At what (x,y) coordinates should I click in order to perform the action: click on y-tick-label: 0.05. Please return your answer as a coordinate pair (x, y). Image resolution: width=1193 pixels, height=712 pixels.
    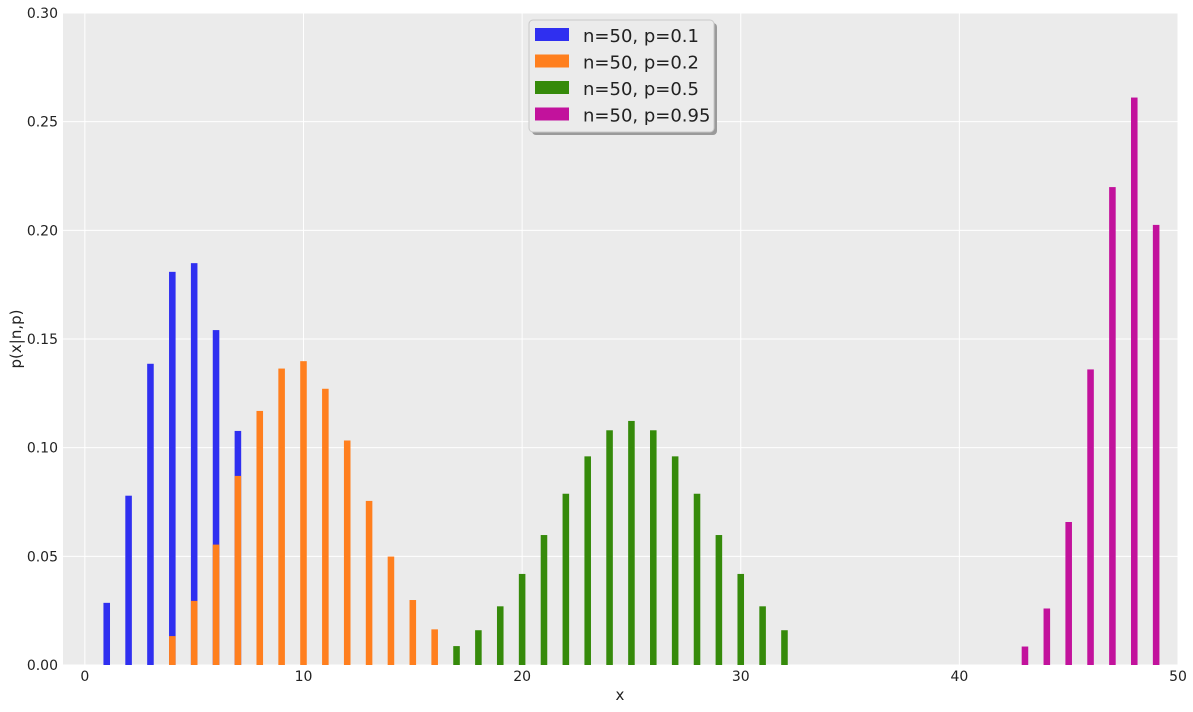
    Looking at the image, I should click on (42, 557).